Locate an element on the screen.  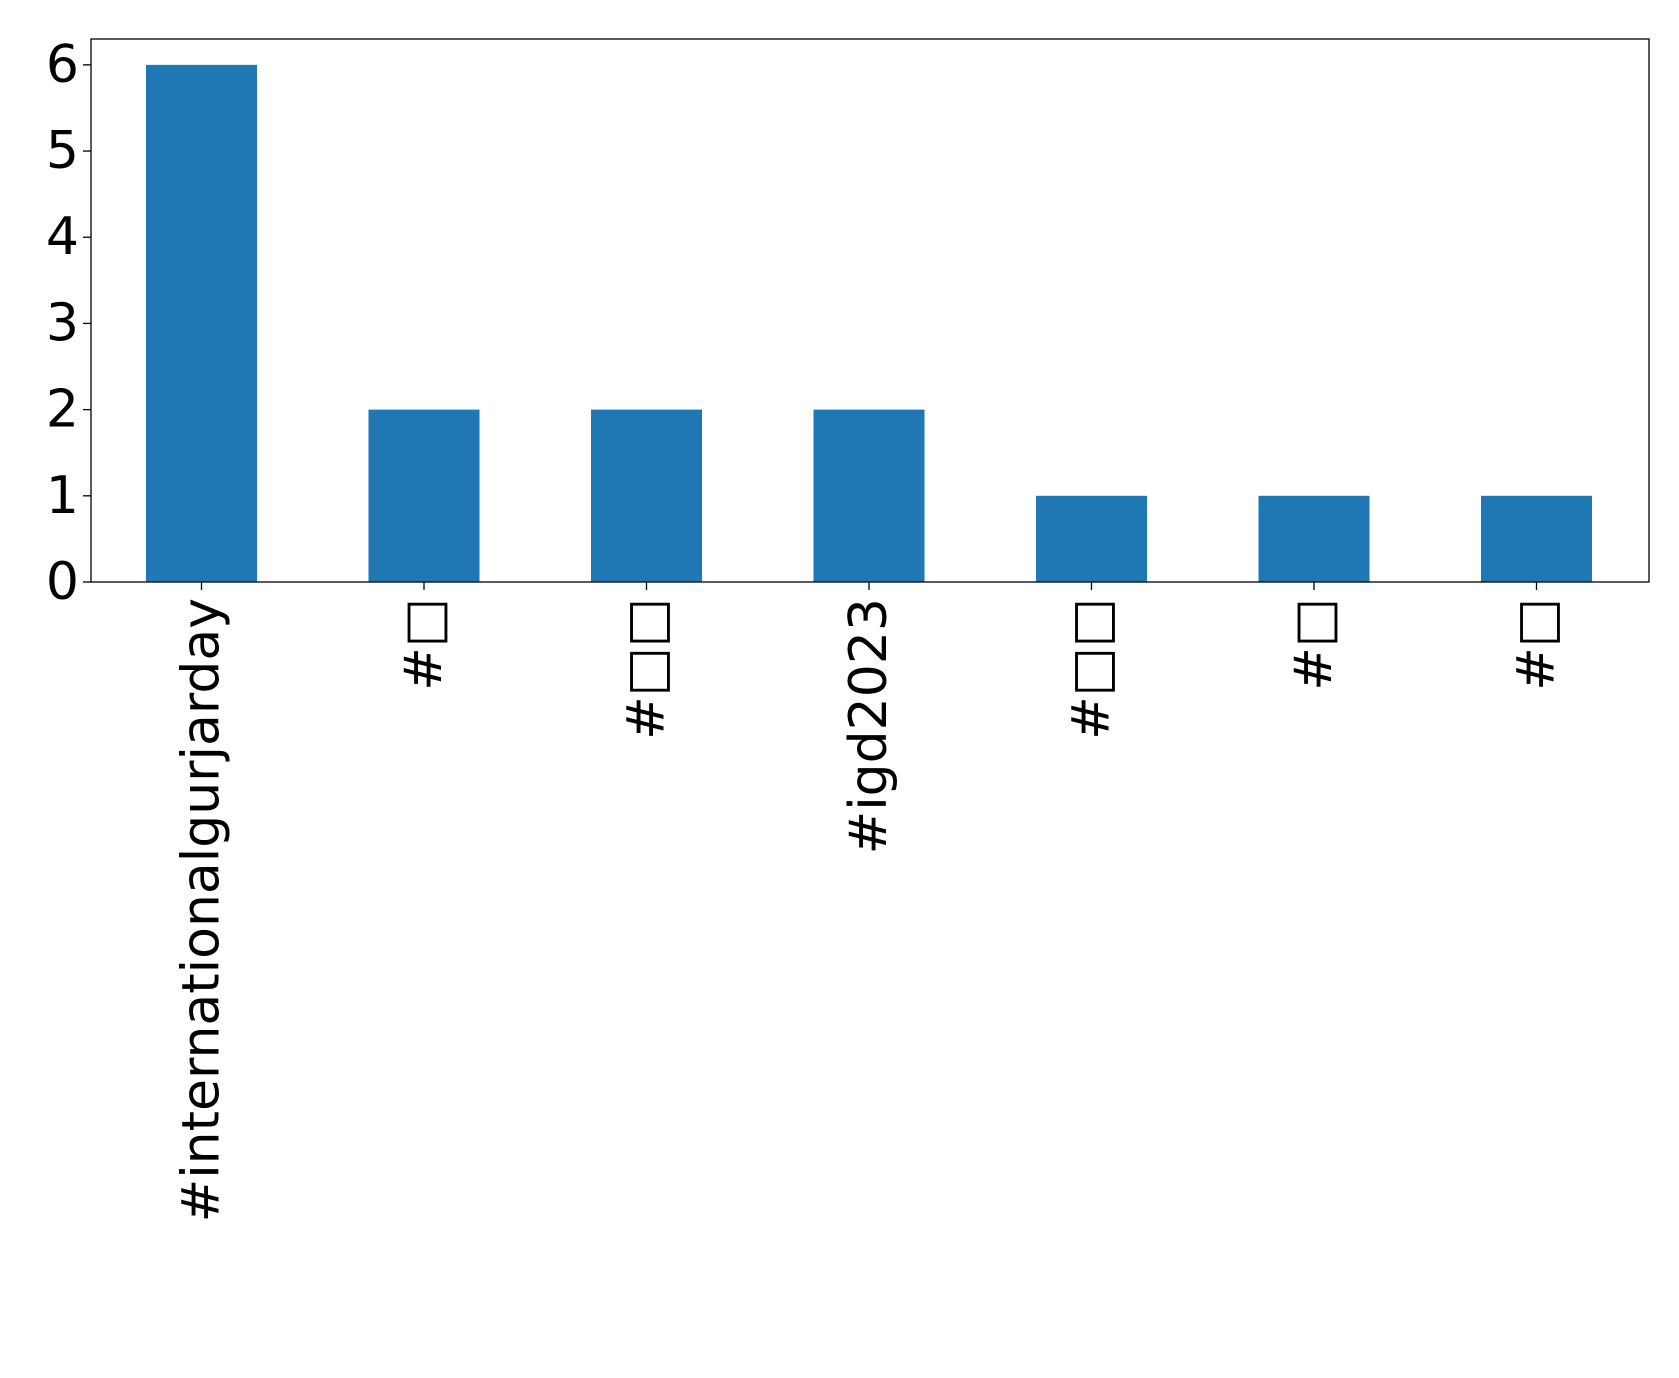
y-tick-label-4: 4 is located at coordinates (62, 237).